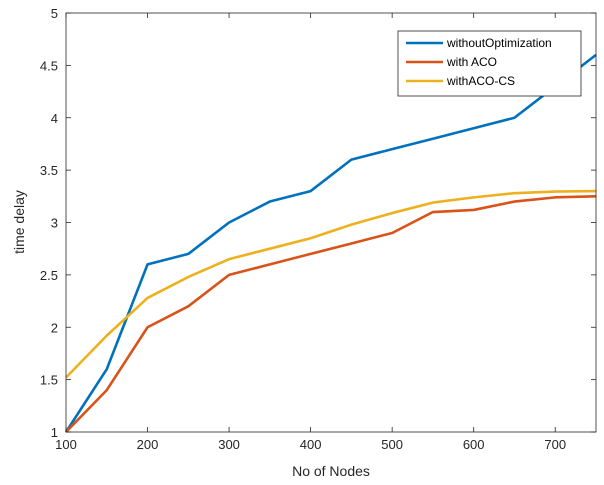 The height and width of the screenshot is (485, 604). What do you see at coordinates (54, 13) in the screenshot?
I see `y-tick-label: 5` at bounding box center [54, 13].